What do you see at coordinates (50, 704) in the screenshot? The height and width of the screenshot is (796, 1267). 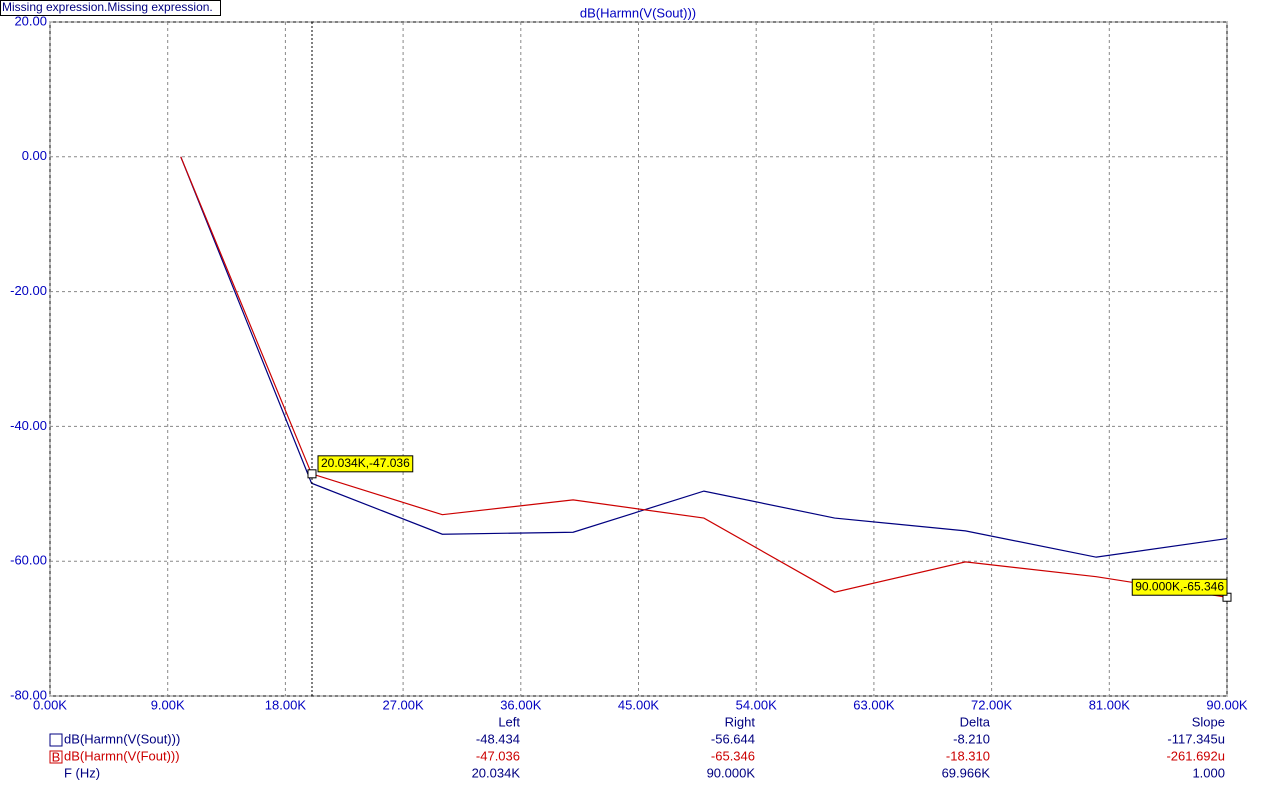 I see `x-tick-label: 0.00K` at bounding box center [50, 704].